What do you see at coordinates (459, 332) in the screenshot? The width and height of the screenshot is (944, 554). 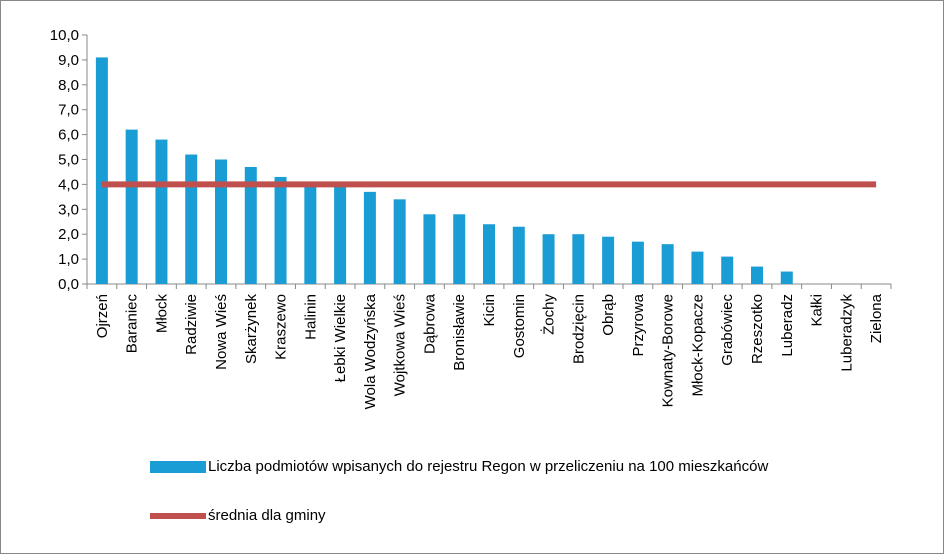 I see `x-tick-label: Bronisławie` at bounding box center [459, 332].